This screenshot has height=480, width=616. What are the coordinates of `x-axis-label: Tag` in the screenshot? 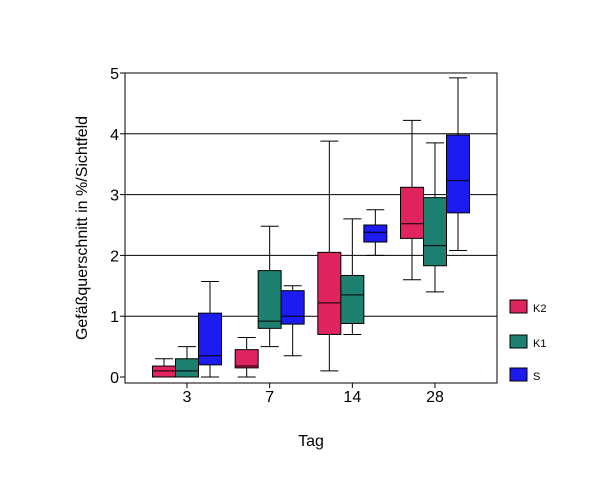 It's located at (311, 441).